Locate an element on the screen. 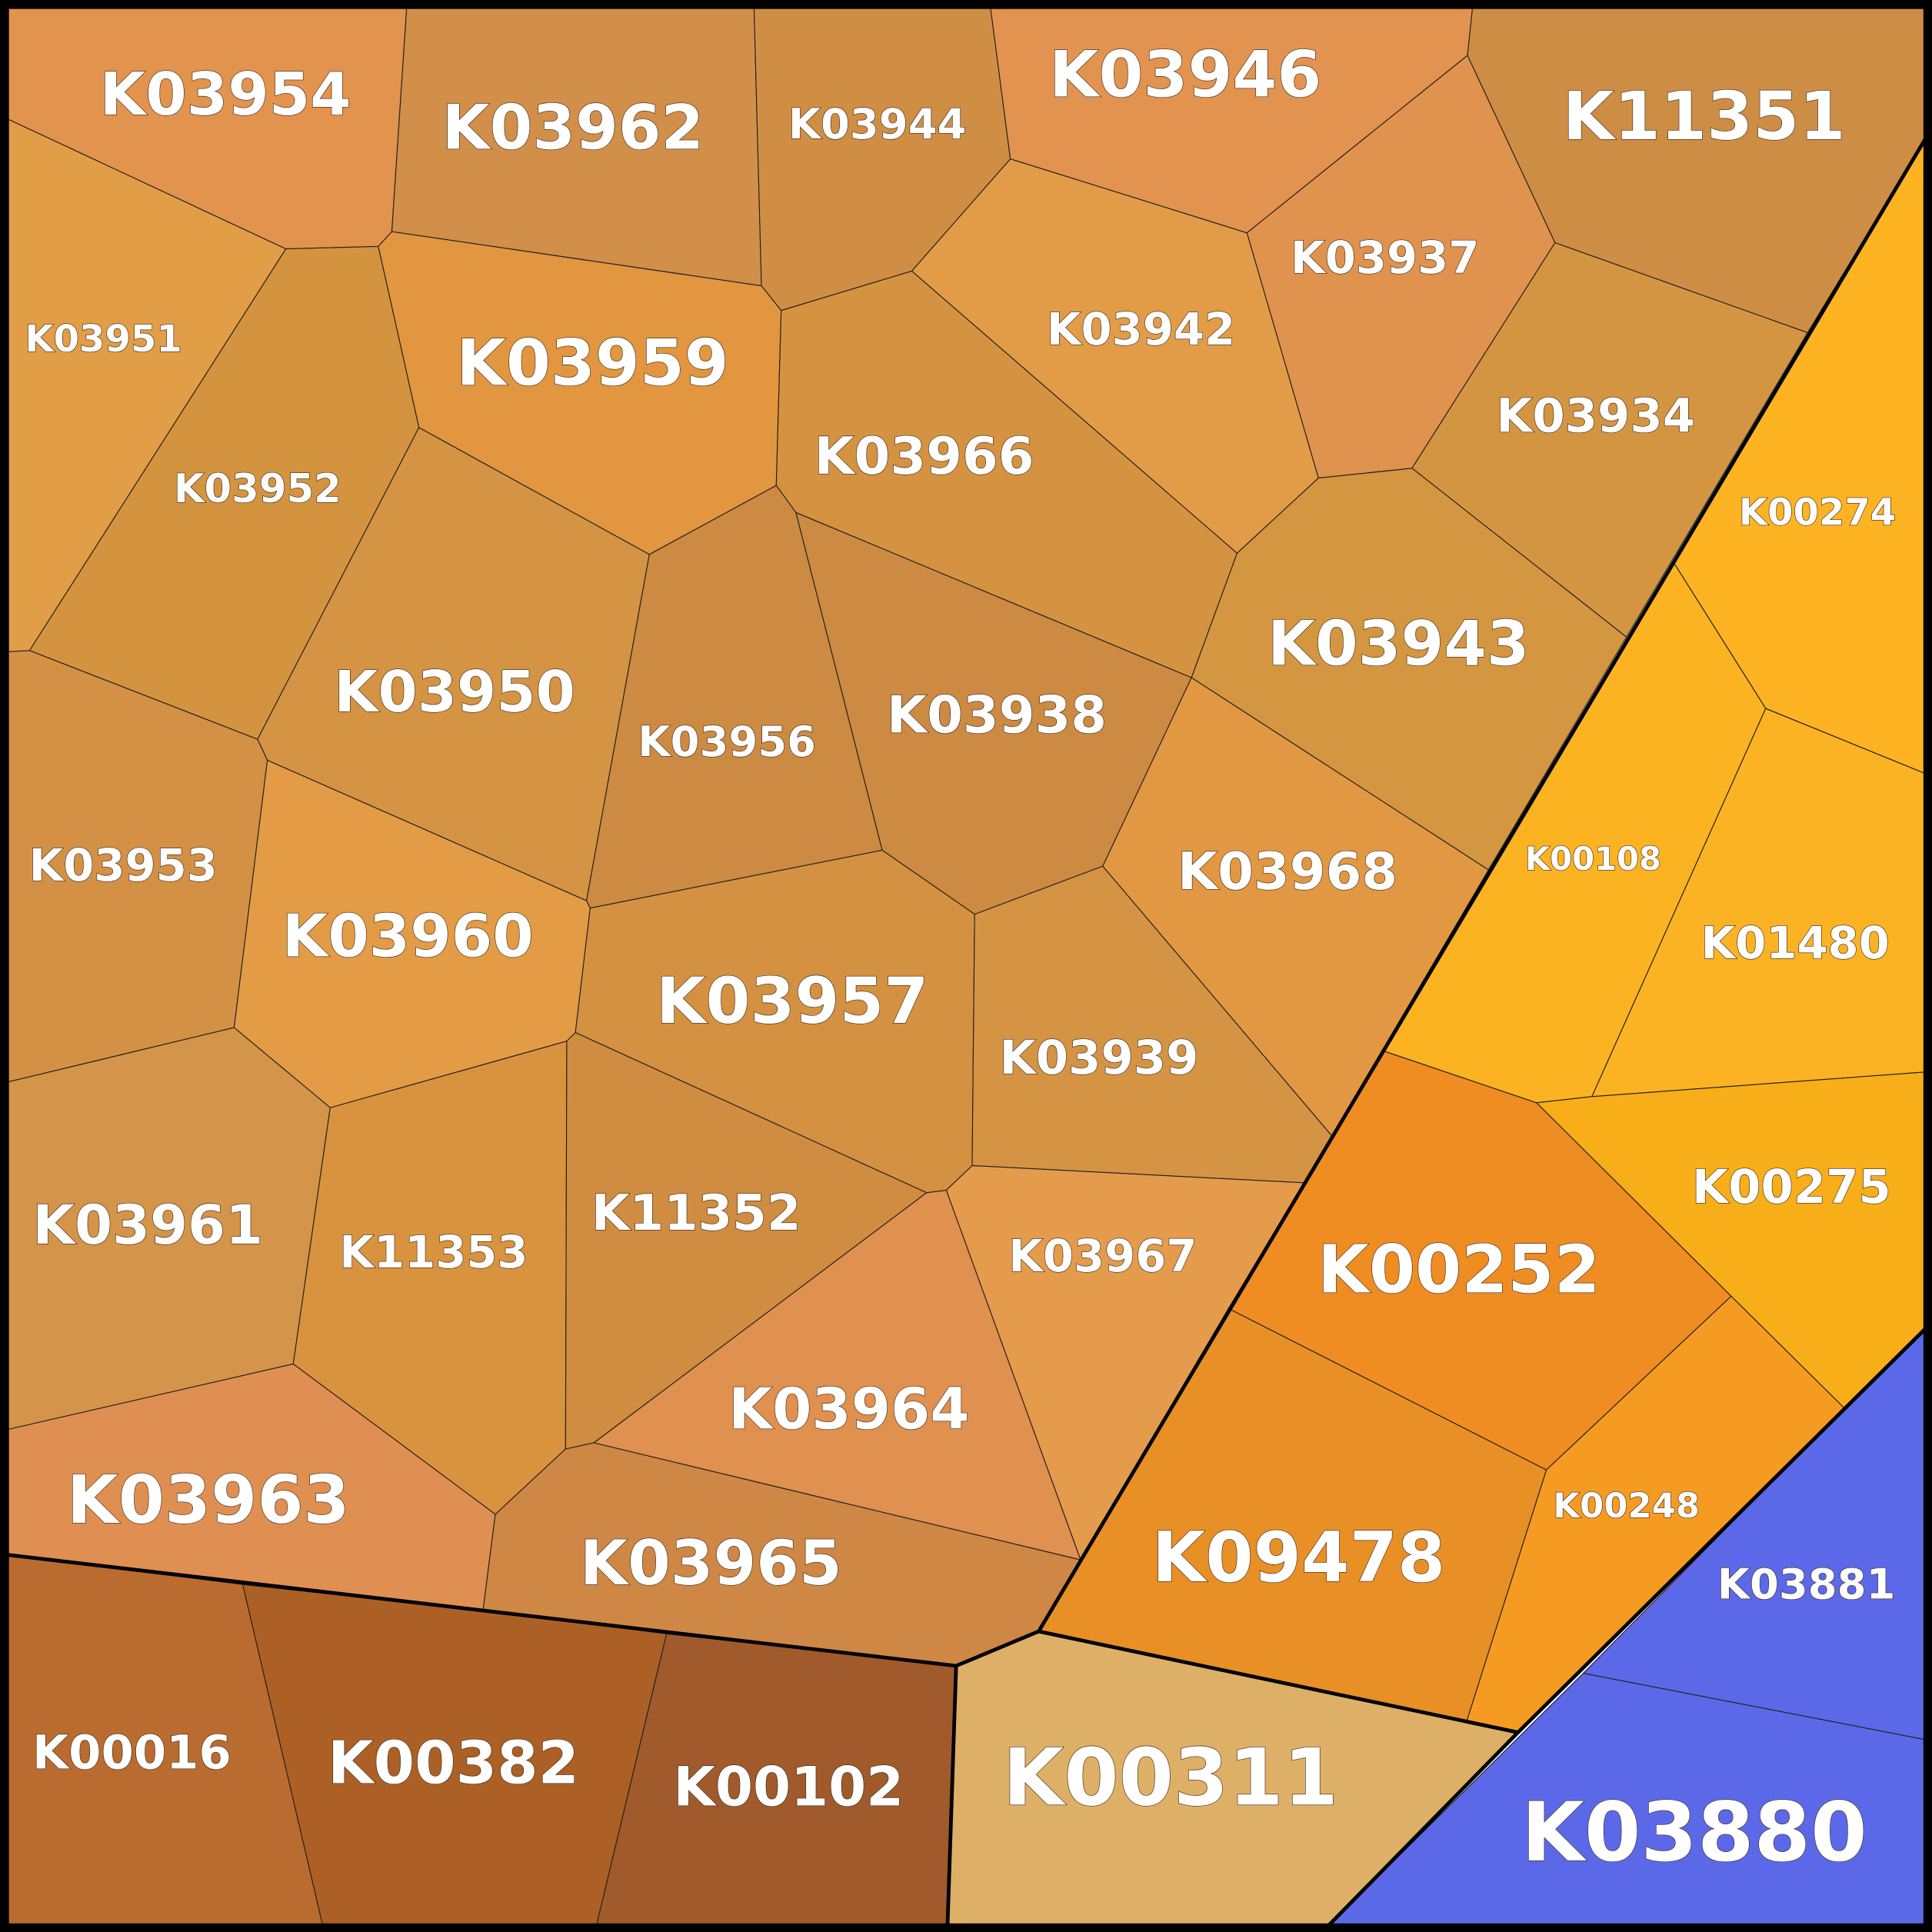 This screenshot has width=1932, height=1932. cell-label: K03959 is located at coordinates (592, 362).